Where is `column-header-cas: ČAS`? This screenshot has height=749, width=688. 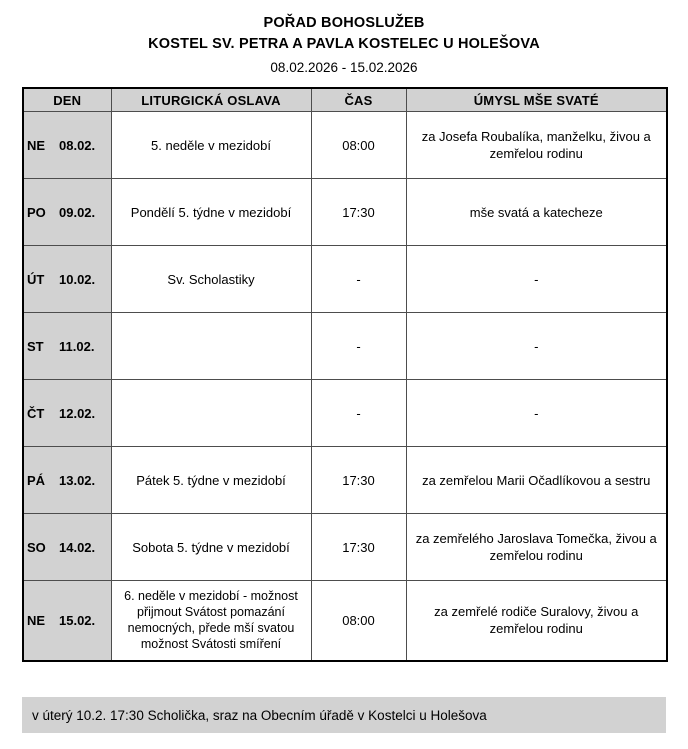
column-header-cas: ČAS is located at coordinates (358, 99).